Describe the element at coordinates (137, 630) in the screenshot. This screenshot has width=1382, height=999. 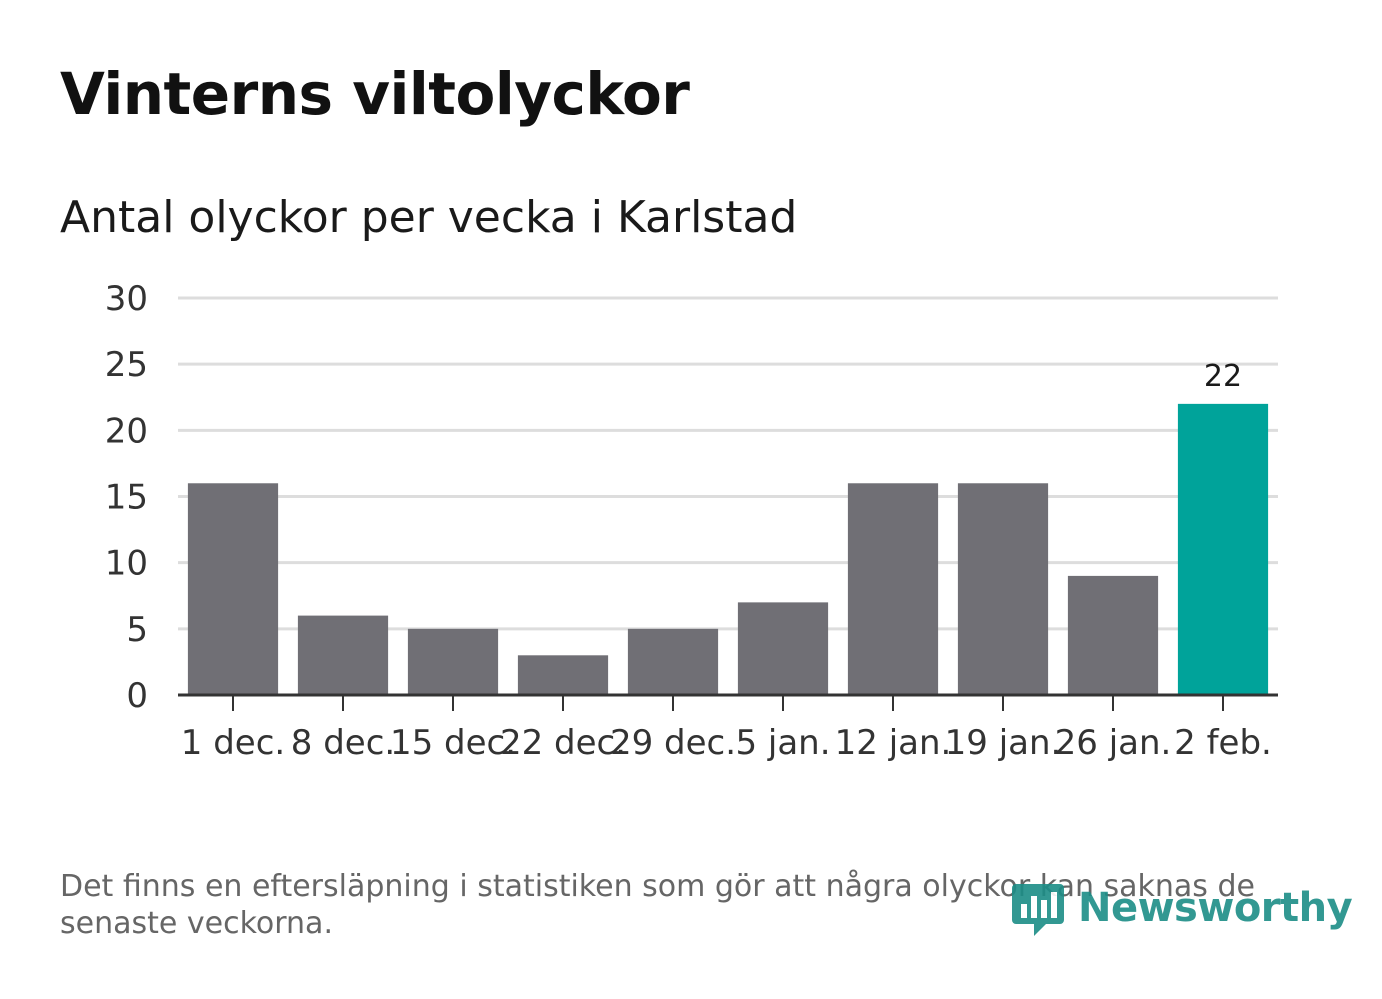
I see `y-tick-label: 5` at that location.